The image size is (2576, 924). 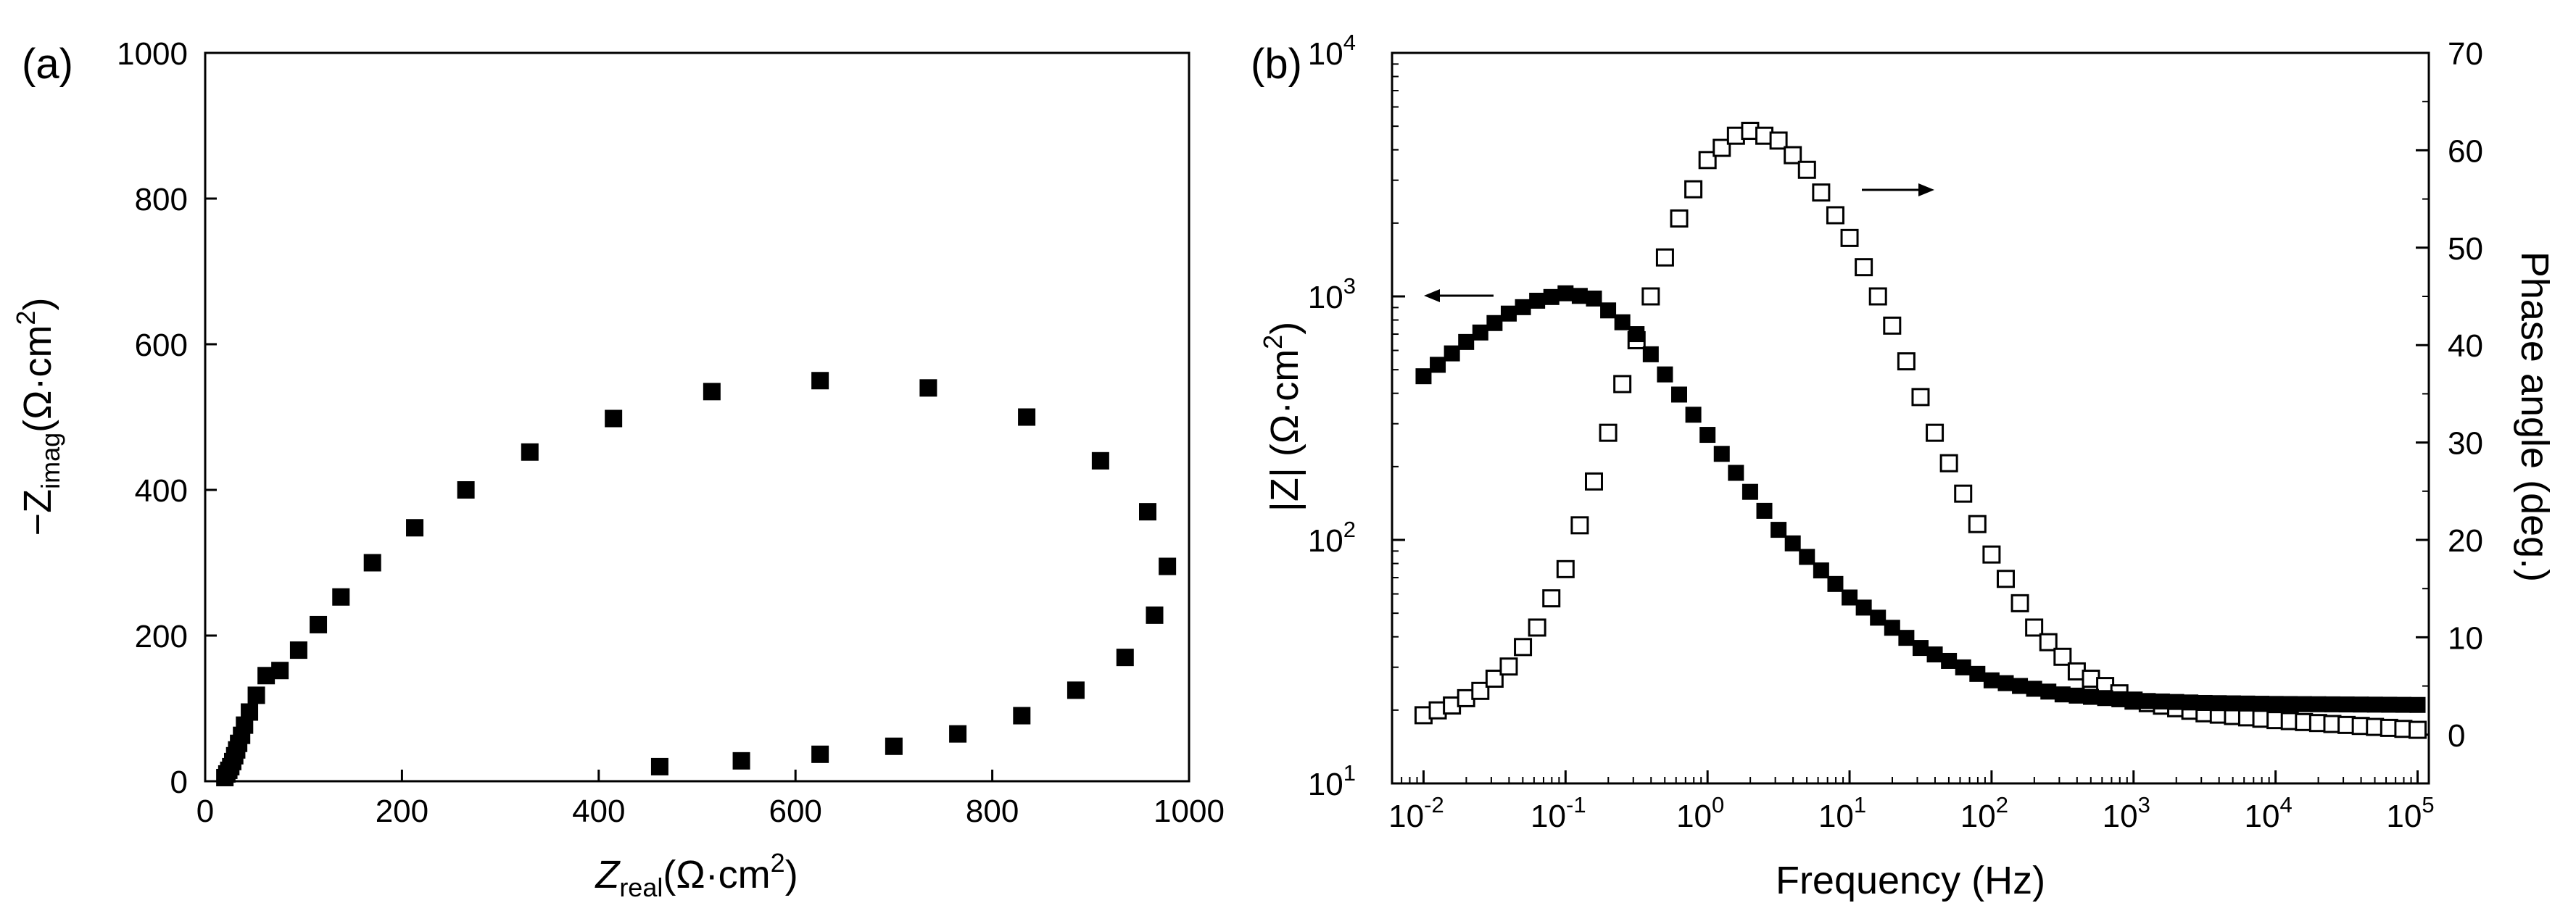 I want to click on x-tick-label: 10⁻¹, so click(x=1559, y=813).